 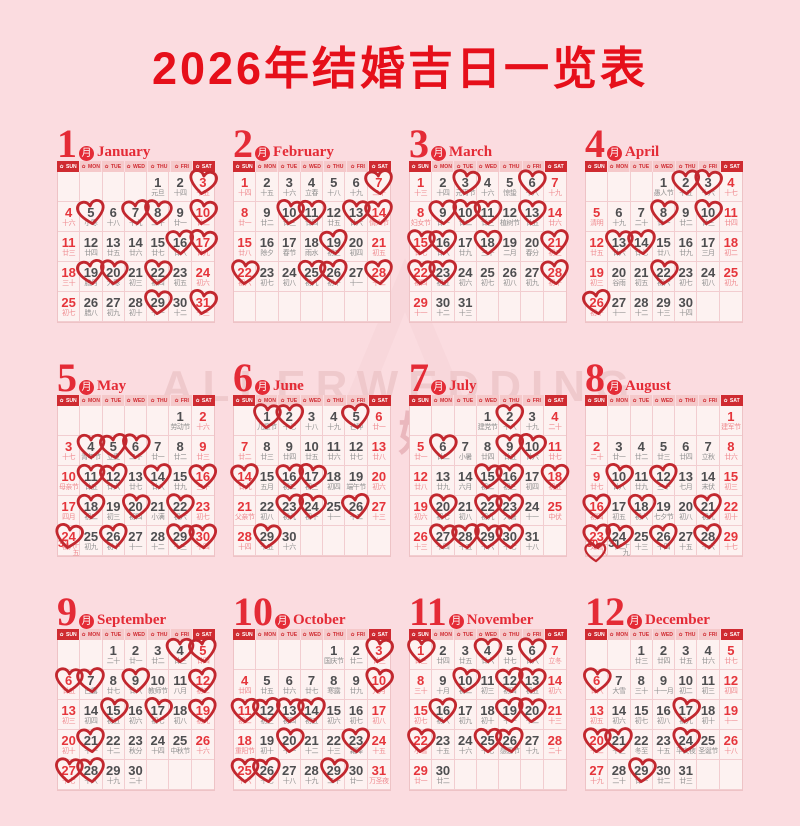 What do you see at coordinates (356, 277) in the screenshot?
I see `day-cell: 27 十一` at bounding box center [356, 277].